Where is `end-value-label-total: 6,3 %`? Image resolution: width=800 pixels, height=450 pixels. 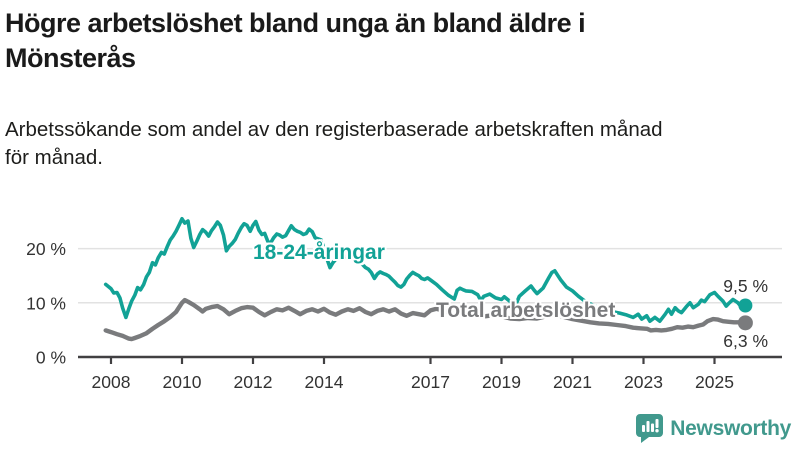
end-value-label-total: 6,3 % is located at coordinates (745, 341).